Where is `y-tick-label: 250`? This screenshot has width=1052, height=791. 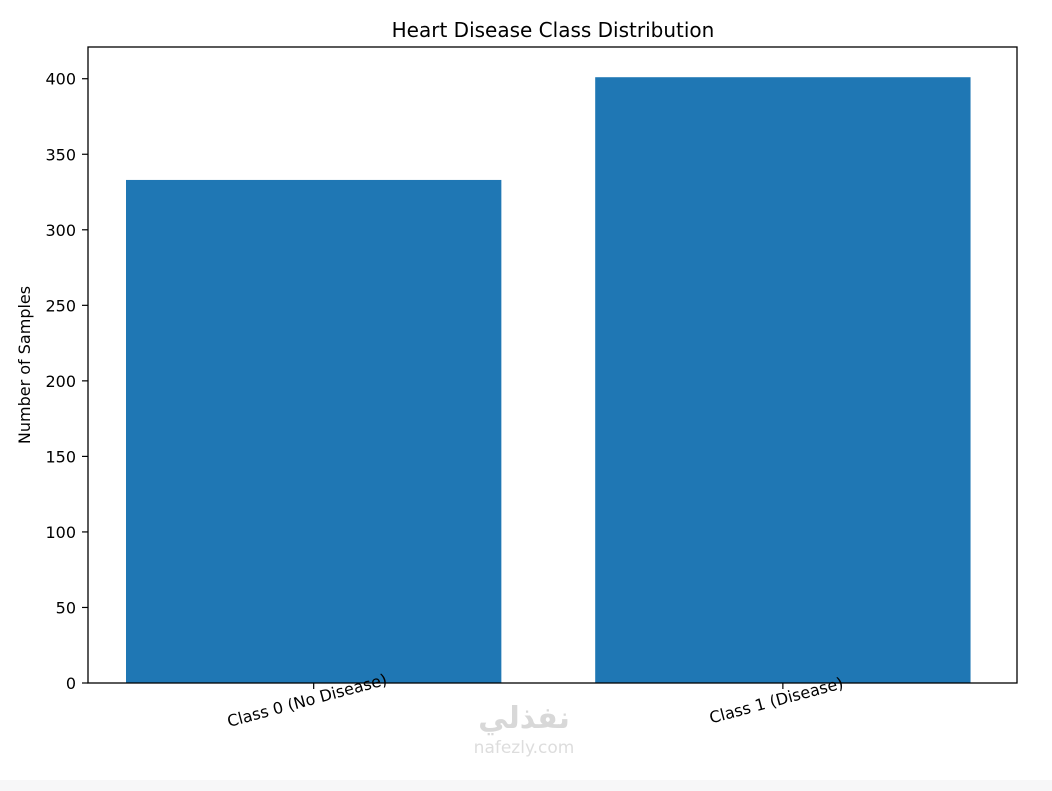
y-tick-label: 250 is located at coordinates (60, 305).